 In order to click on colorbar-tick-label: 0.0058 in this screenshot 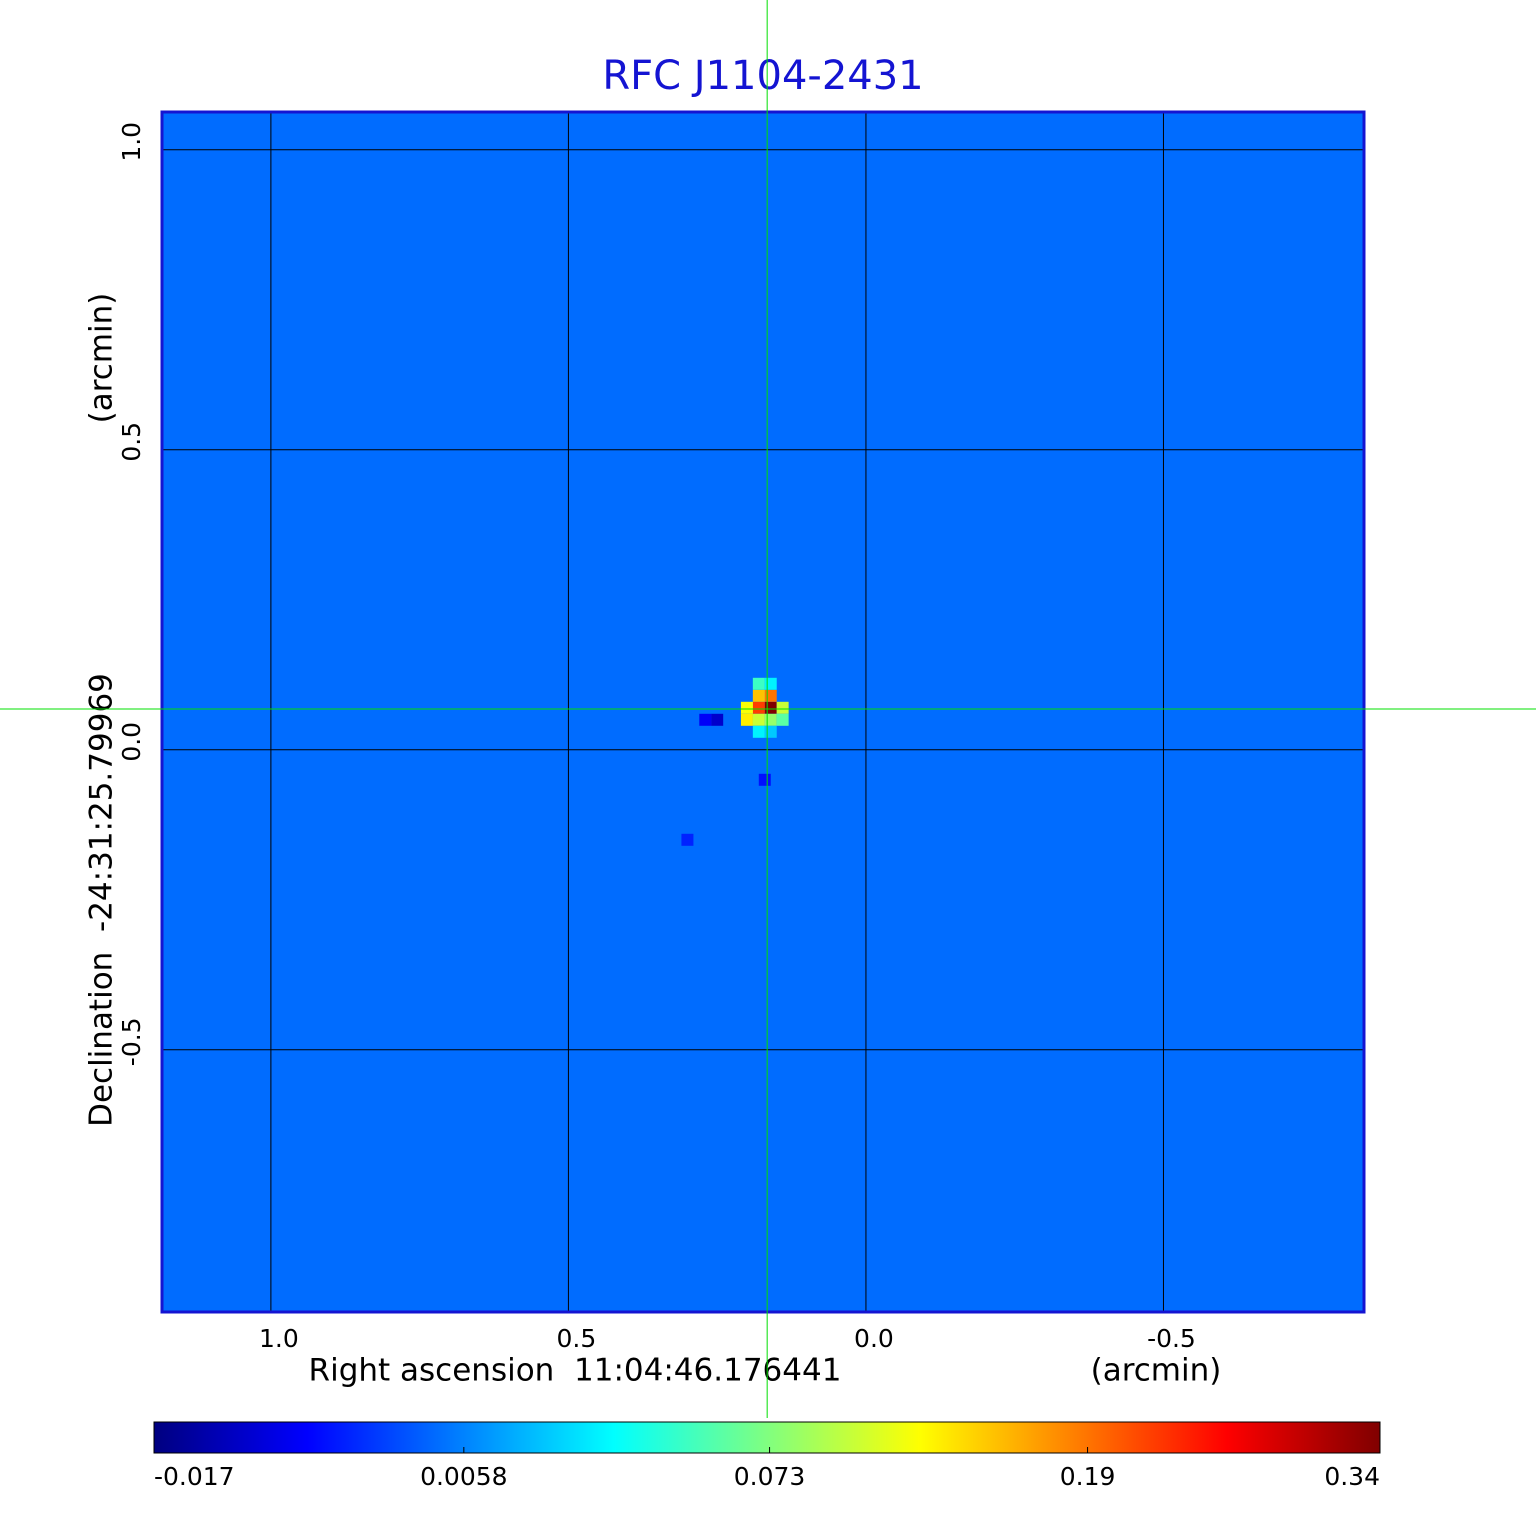, I will do `click(463, 1476)`.